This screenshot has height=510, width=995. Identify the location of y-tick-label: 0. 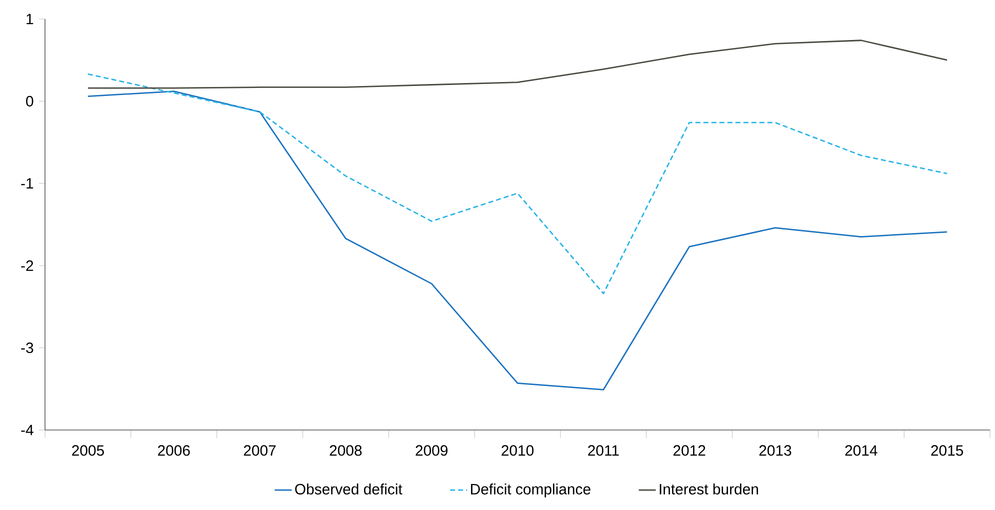
(30, 101).